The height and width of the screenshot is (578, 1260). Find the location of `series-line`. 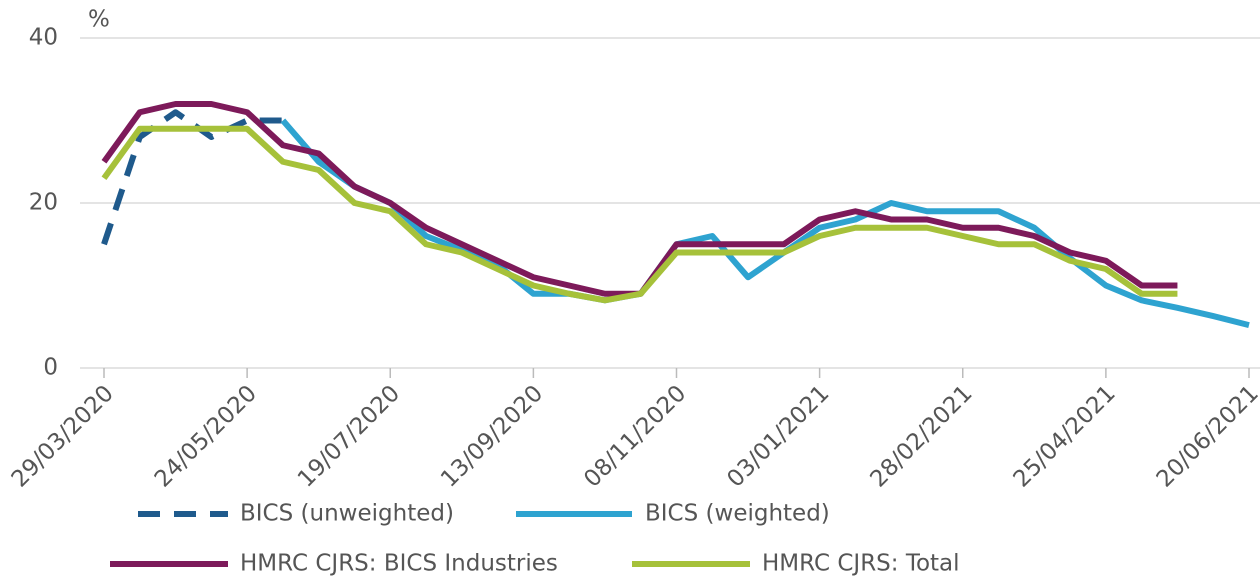

series-line is located at coordinates (192, 177).